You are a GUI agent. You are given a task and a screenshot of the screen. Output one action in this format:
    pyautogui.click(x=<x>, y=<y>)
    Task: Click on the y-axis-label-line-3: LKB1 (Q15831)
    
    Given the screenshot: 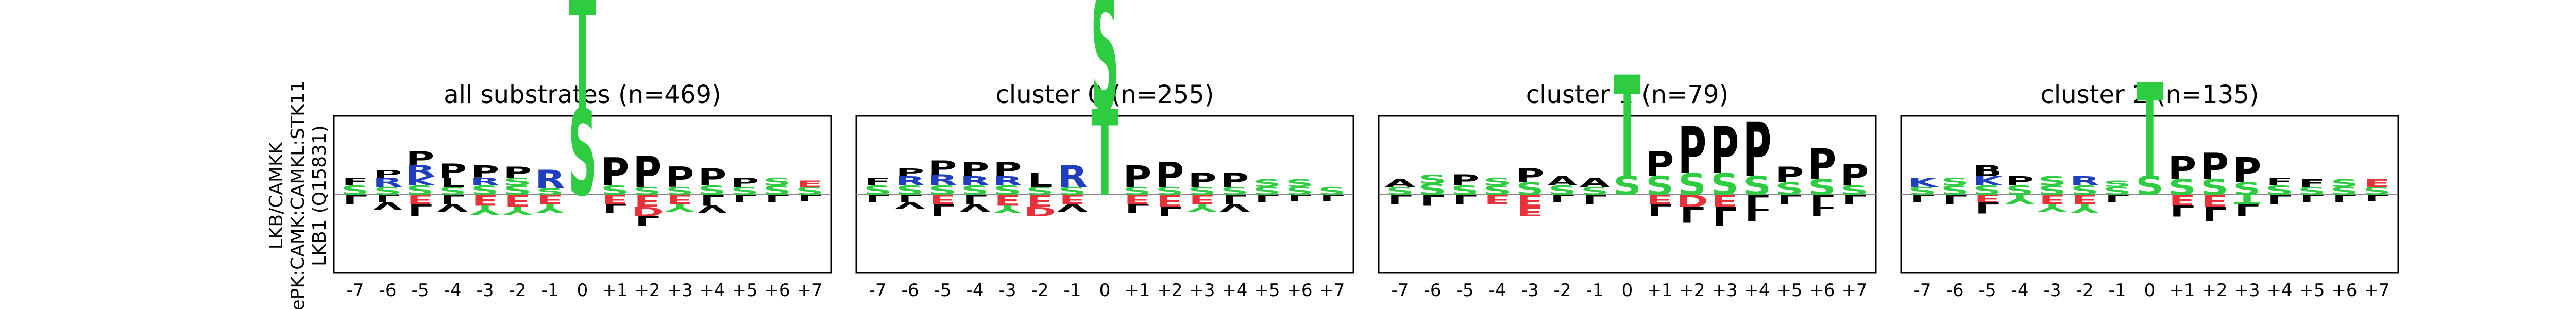 What is the action you would take?
    pyautogui.click(x=319, y=195)
    